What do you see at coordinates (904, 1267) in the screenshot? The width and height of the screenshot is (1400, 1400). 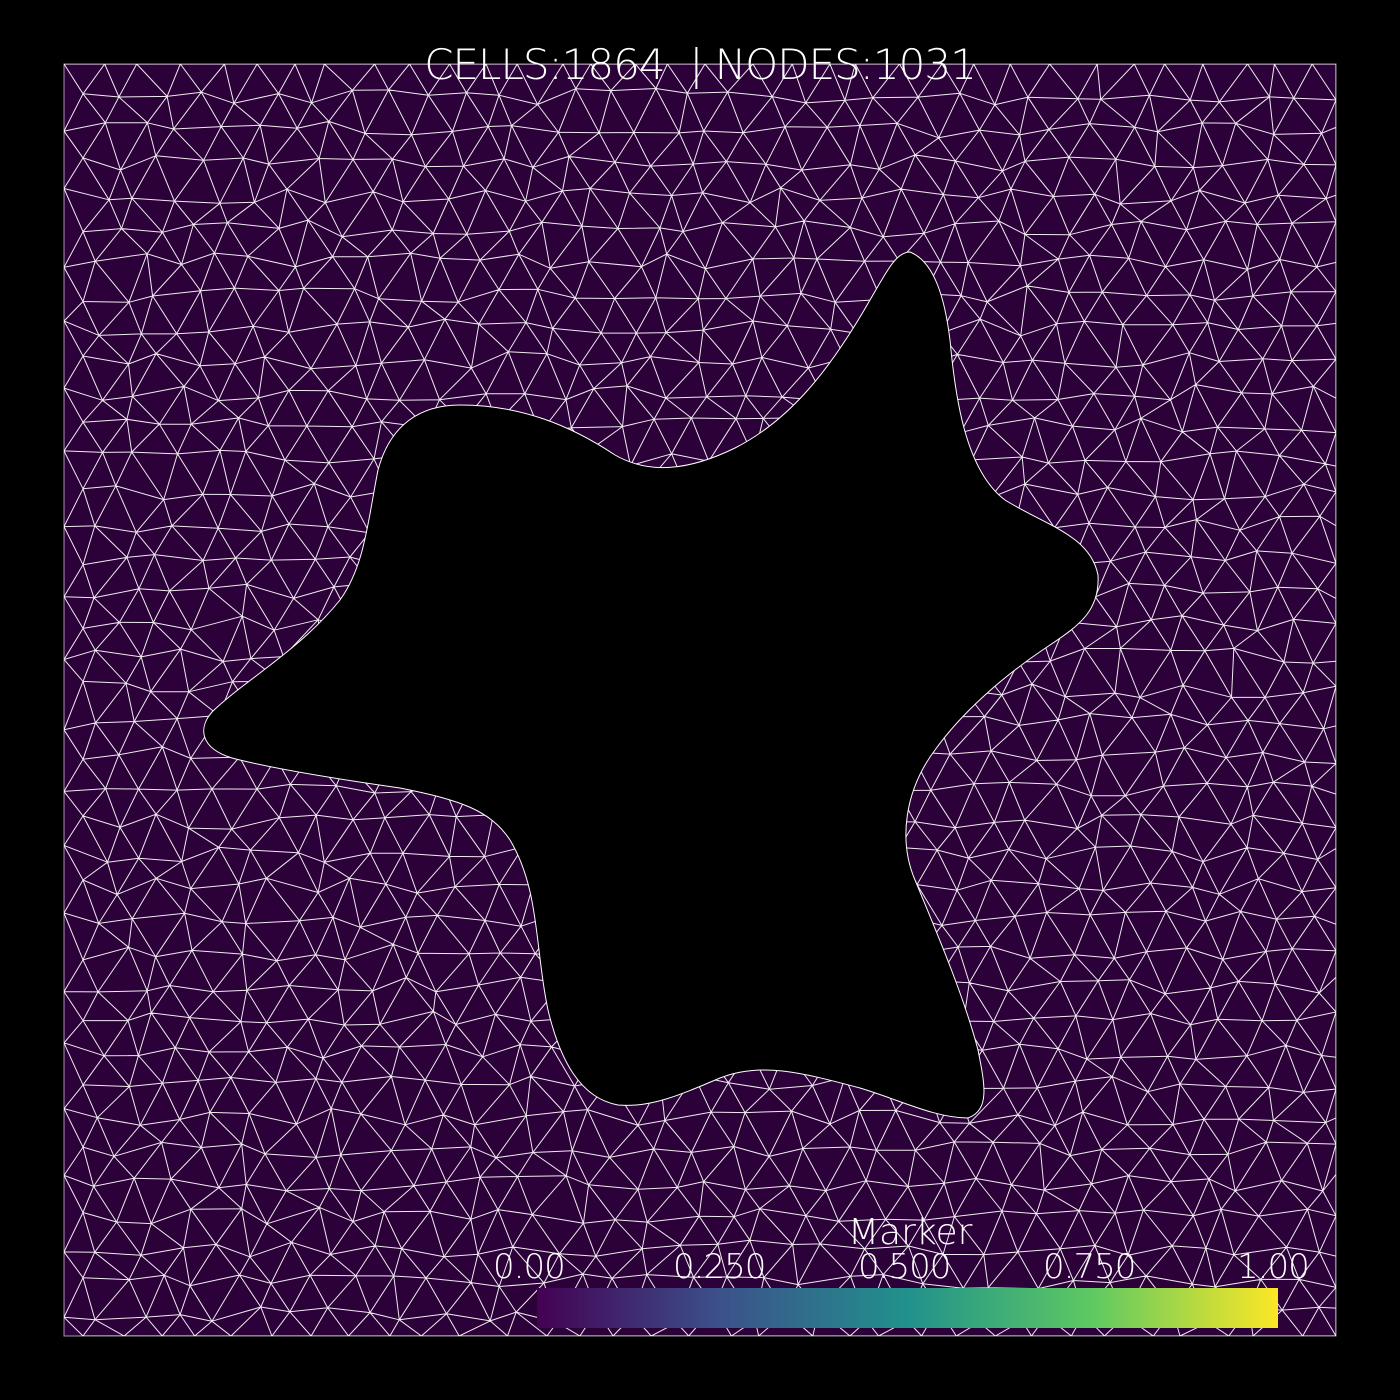 I see `colorbar-tick-label: 0.500` at bounding box center [904, 1267].